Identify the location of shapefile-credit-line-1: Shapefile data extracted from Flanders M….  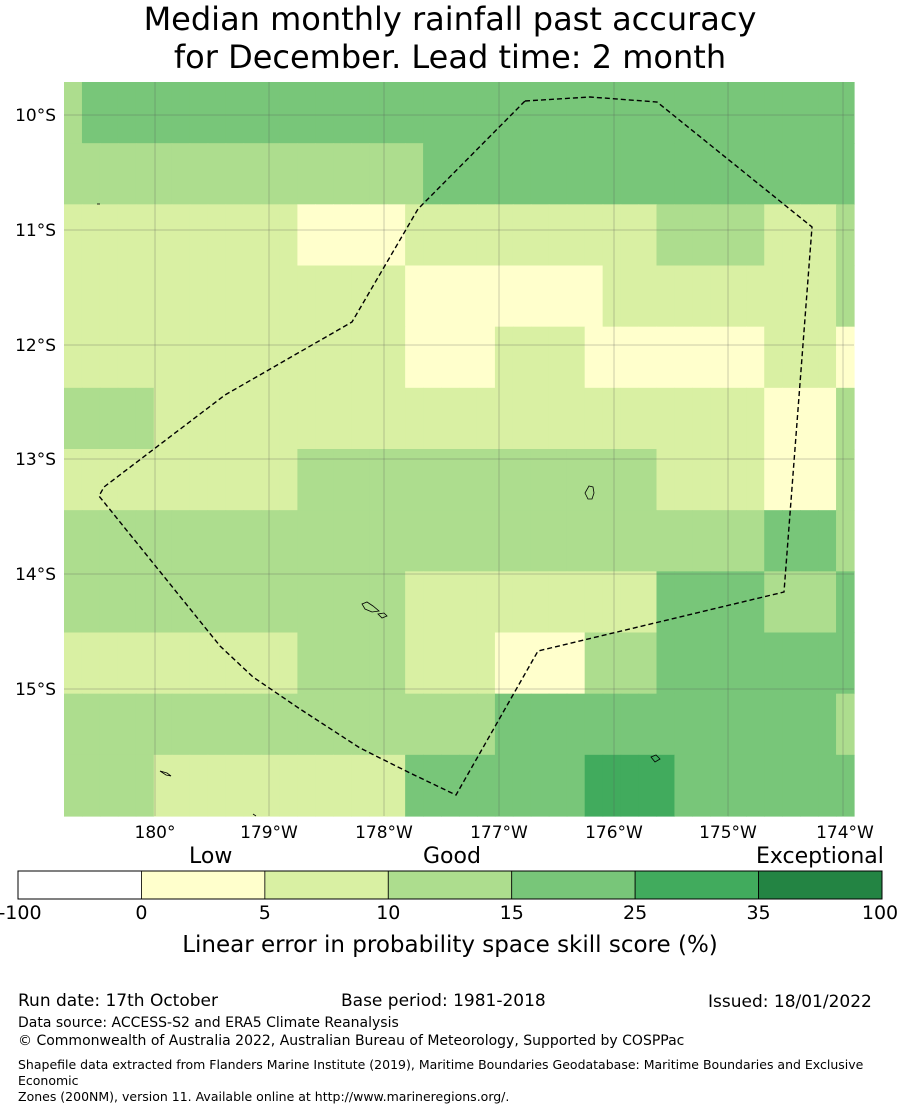
(441, 1072).